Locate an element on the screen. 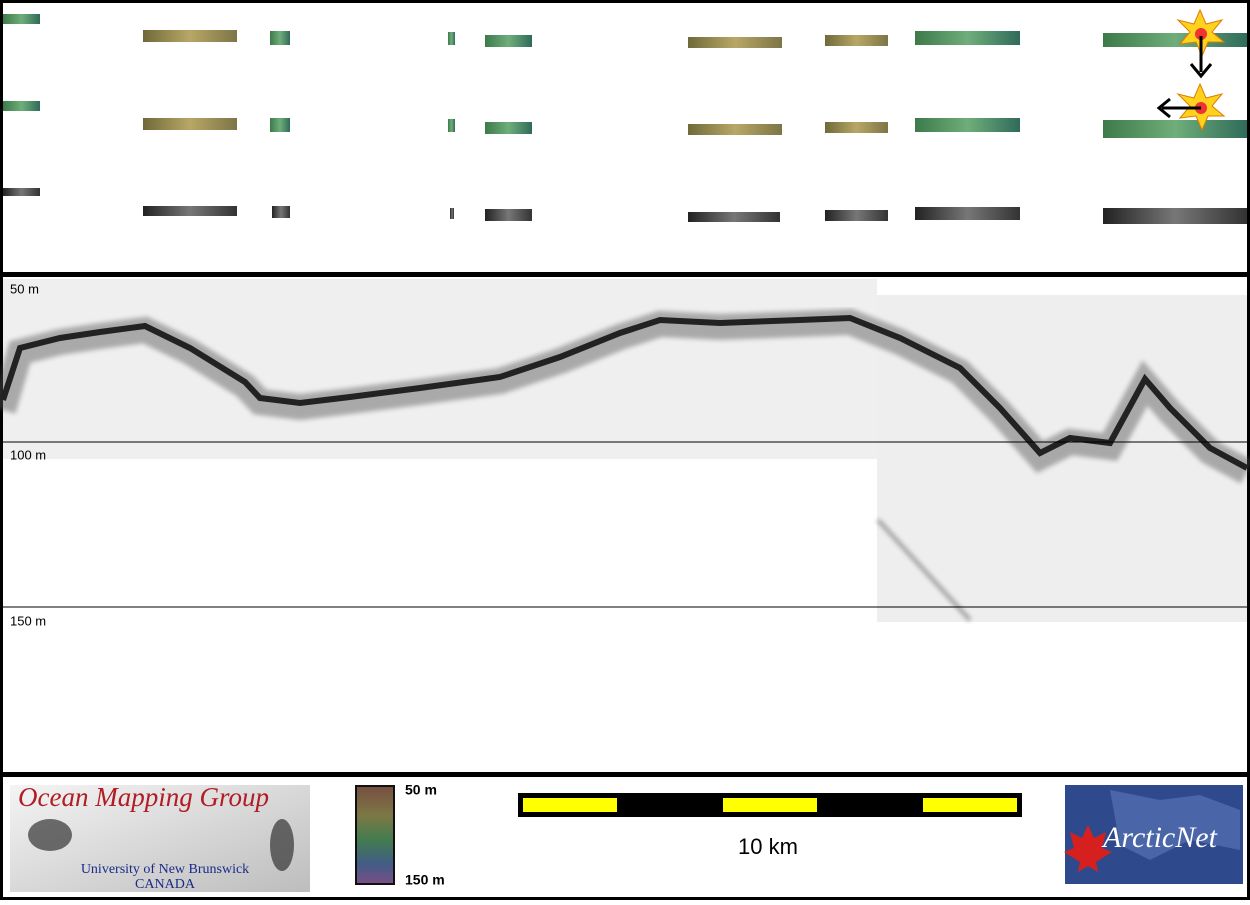  position-marker is located at coordinates (1191, 70).